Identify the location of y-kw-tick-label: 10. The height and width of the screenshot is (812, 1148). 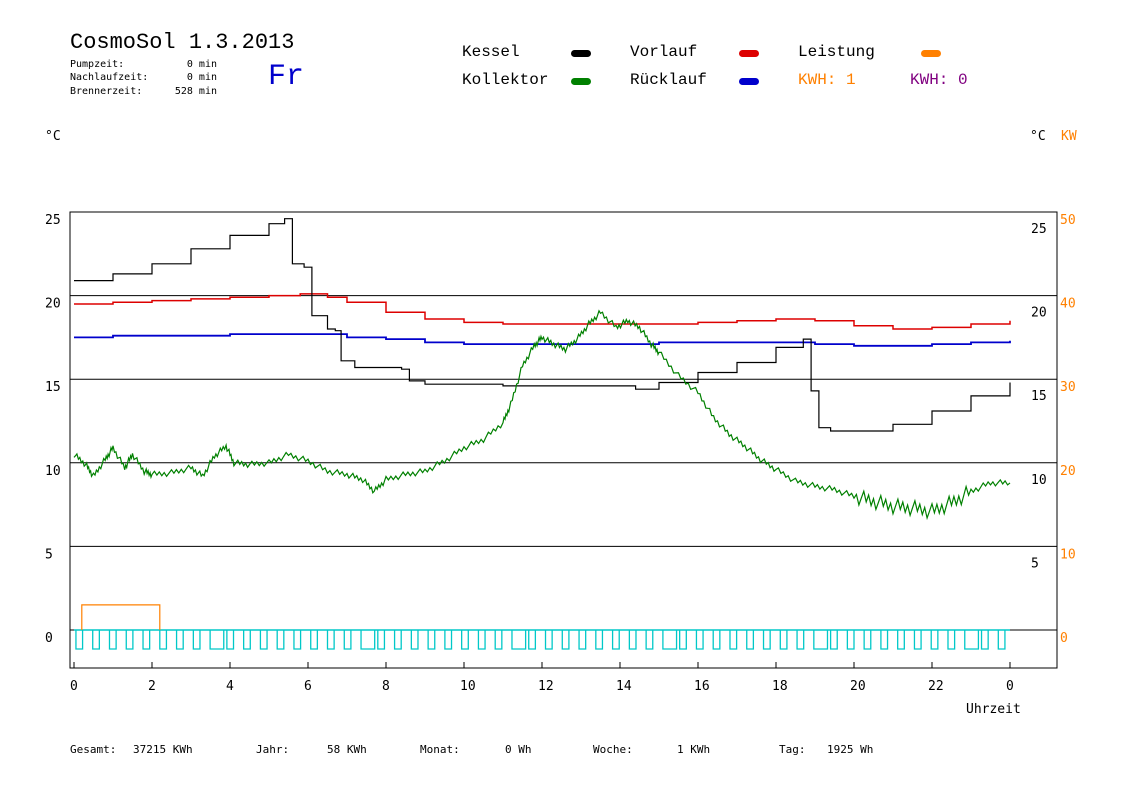
(1068, 554).